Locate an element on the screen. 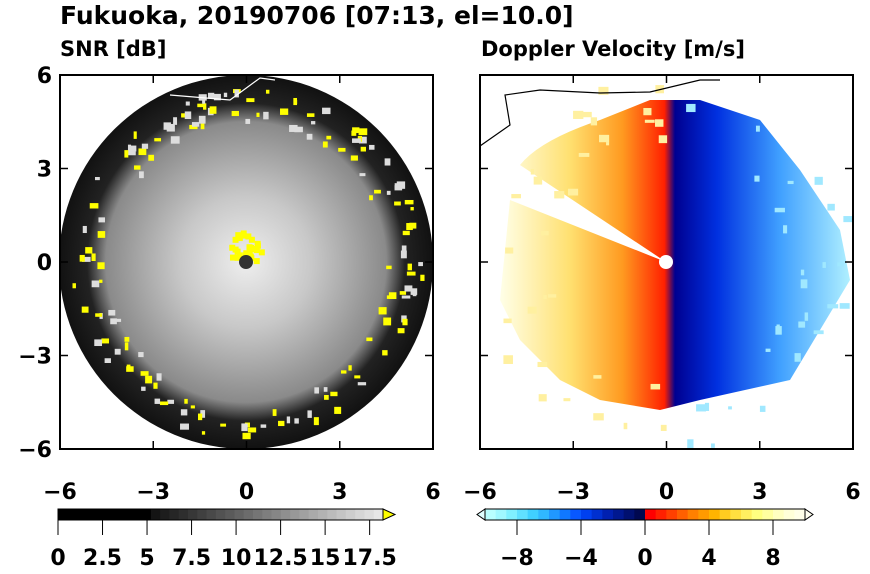  left-panel-title: SNR [dB] is located at coordinates (113, 49).